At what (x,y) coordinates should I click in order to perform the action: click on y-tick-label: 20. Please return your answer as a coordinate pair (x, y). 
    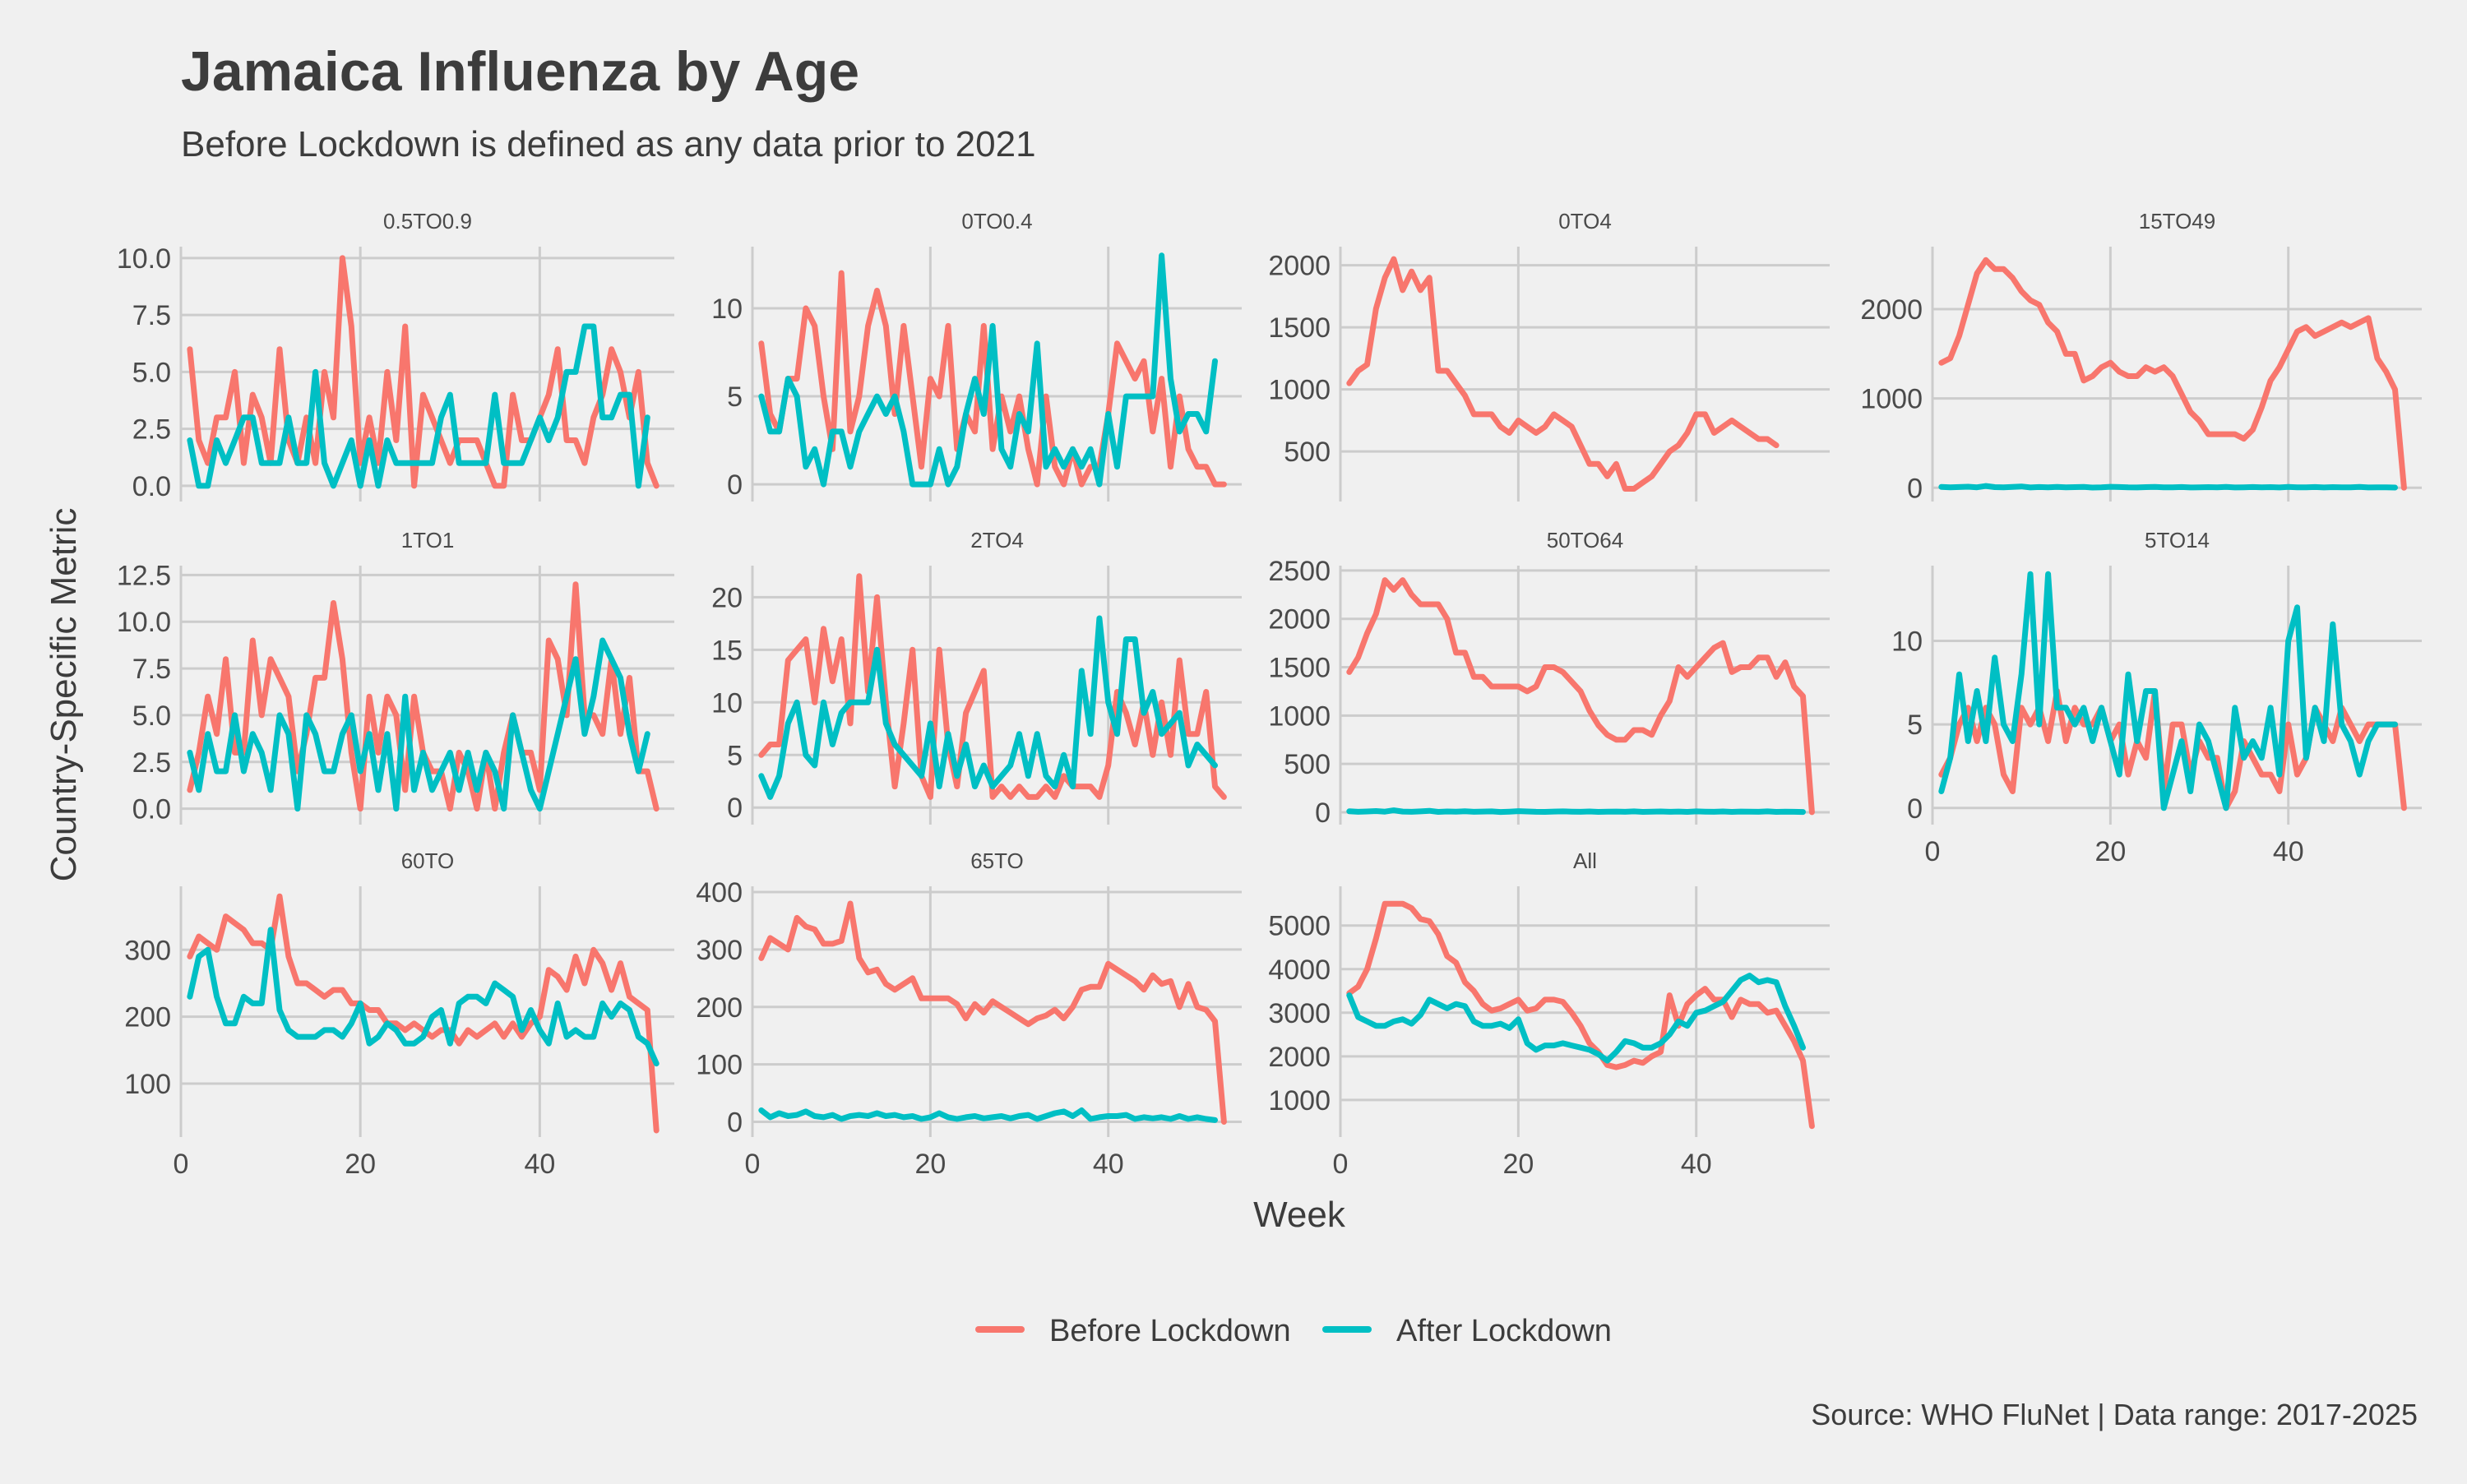
    Looking at the image, I should click on (727, 598).